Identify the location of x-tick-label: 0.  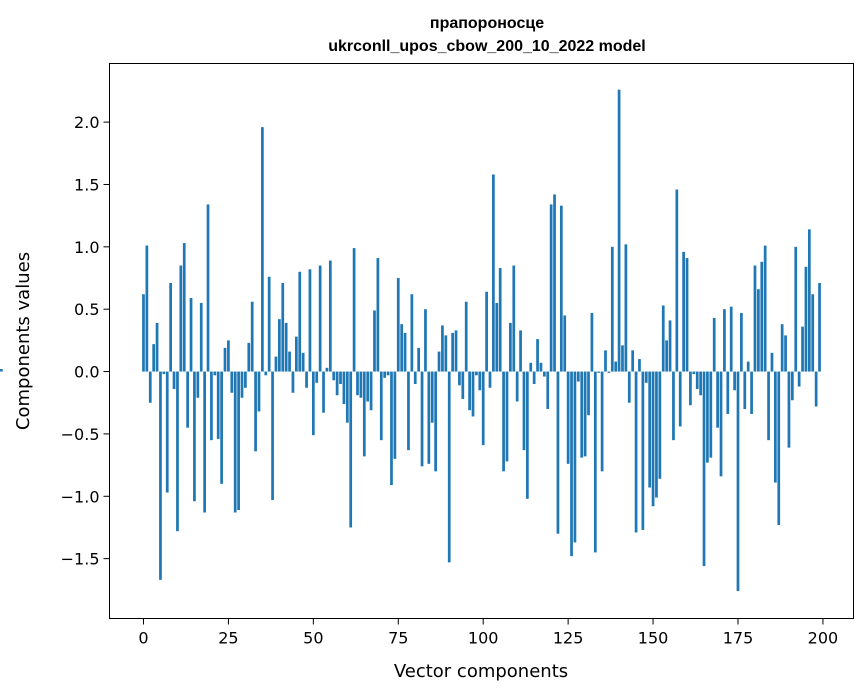
(143, 638).